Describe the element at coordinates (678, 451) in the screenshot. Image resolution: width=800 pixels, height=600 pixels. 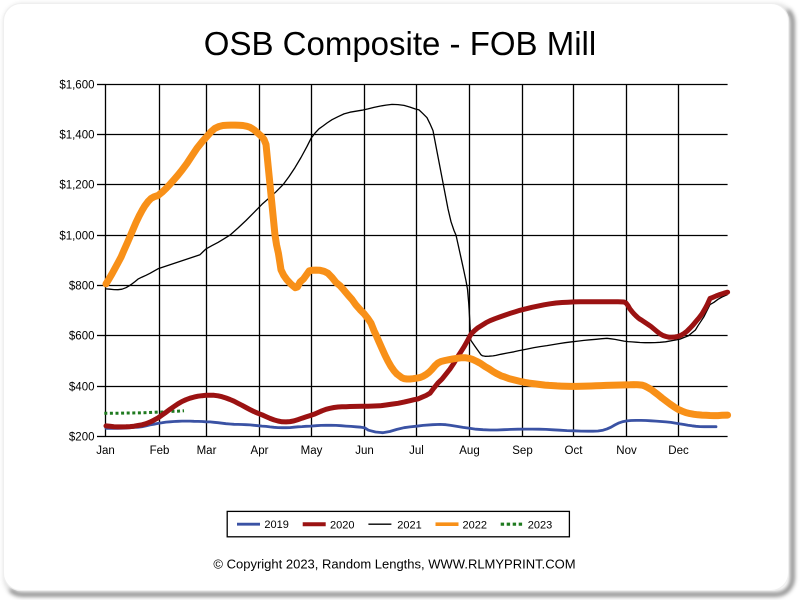
I see `svg-text: Dec` at that location.